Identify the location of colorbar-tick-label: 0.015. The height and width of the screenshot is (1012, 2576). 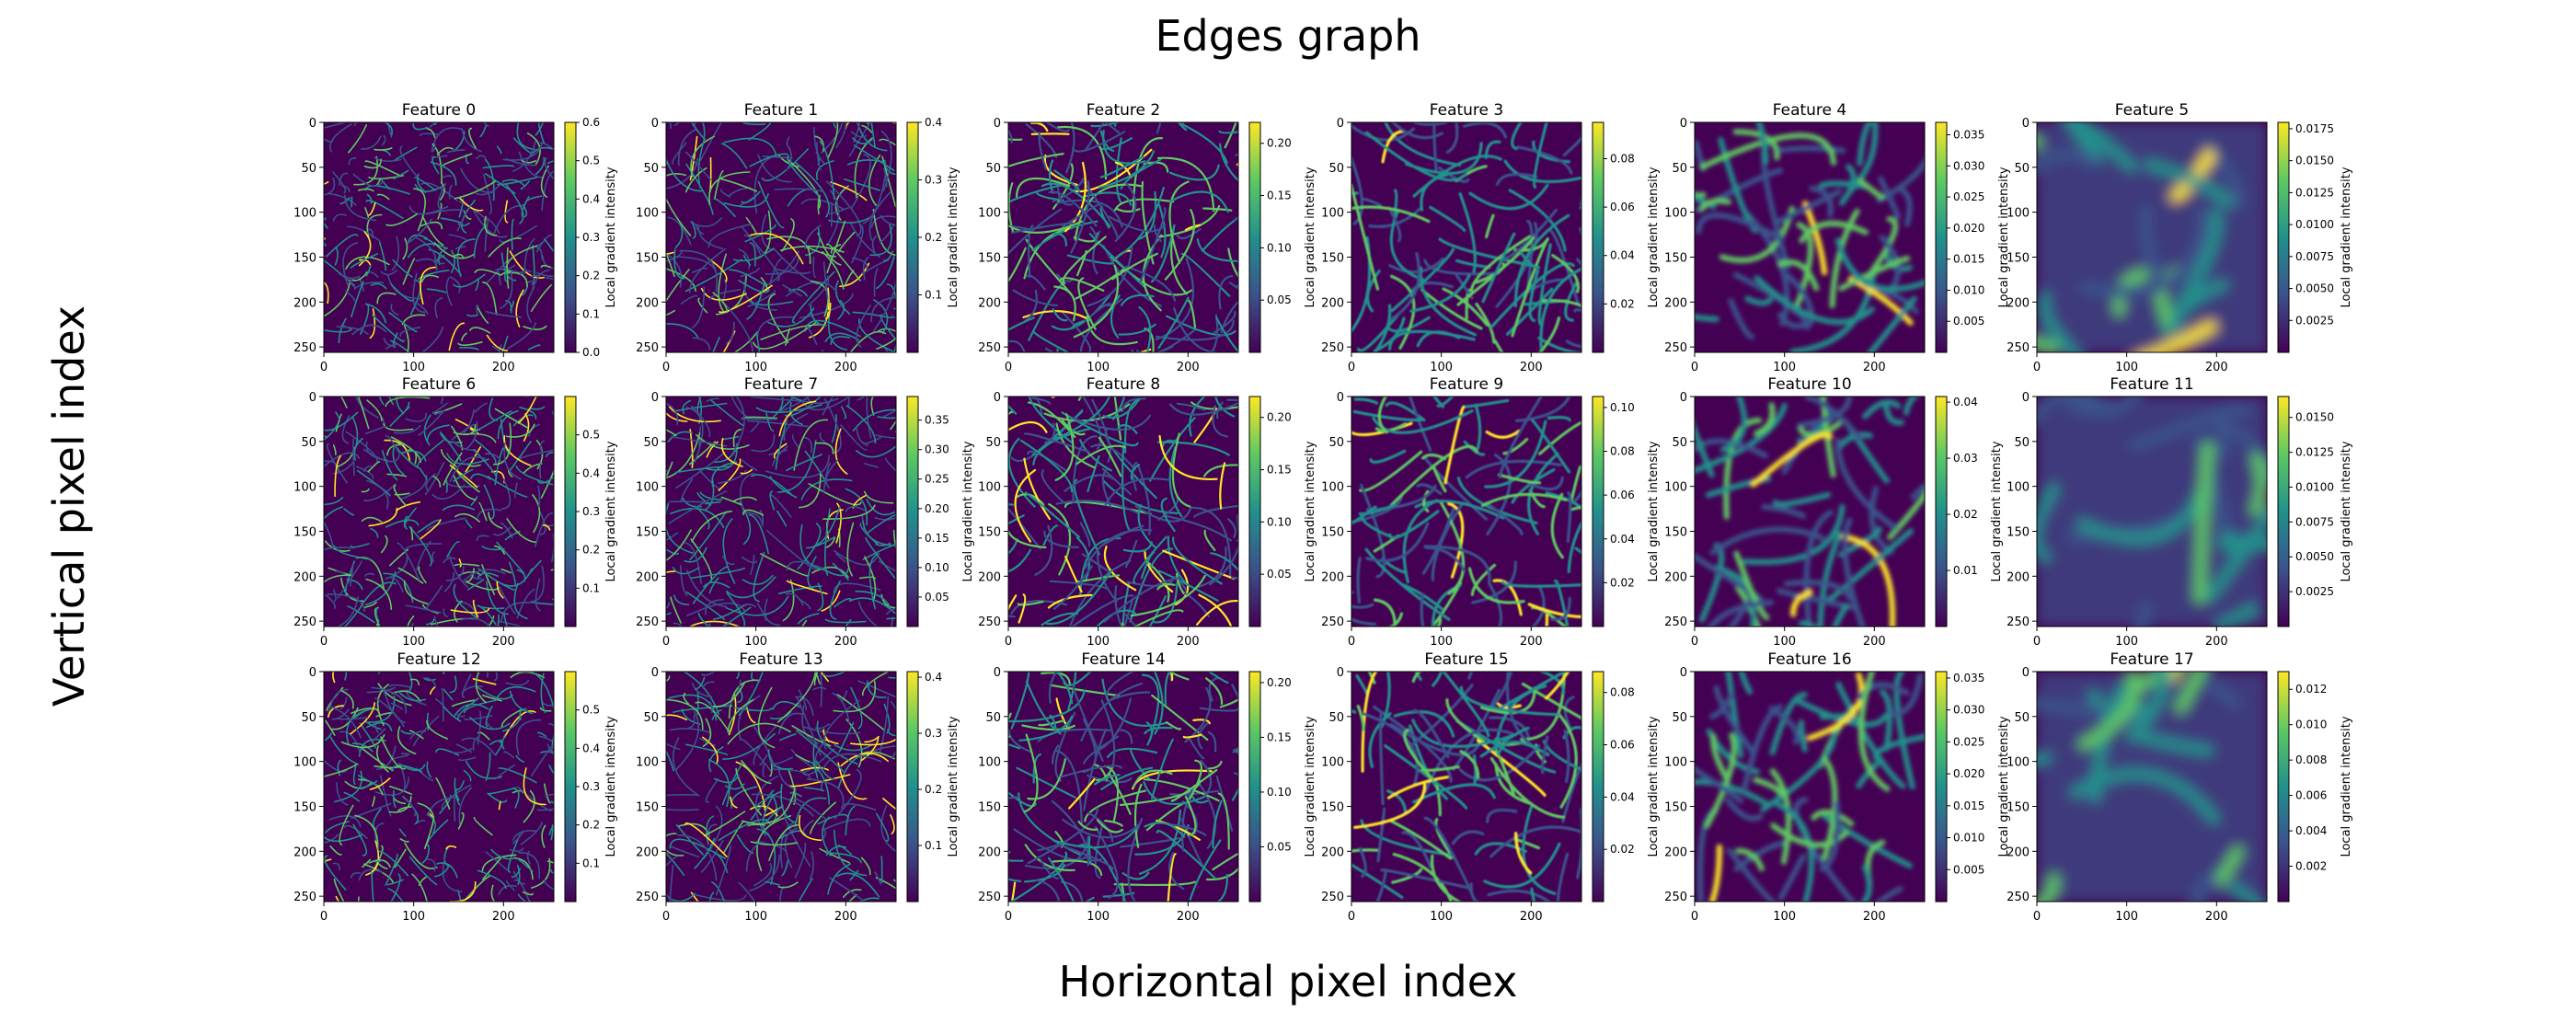
(1968, 259).